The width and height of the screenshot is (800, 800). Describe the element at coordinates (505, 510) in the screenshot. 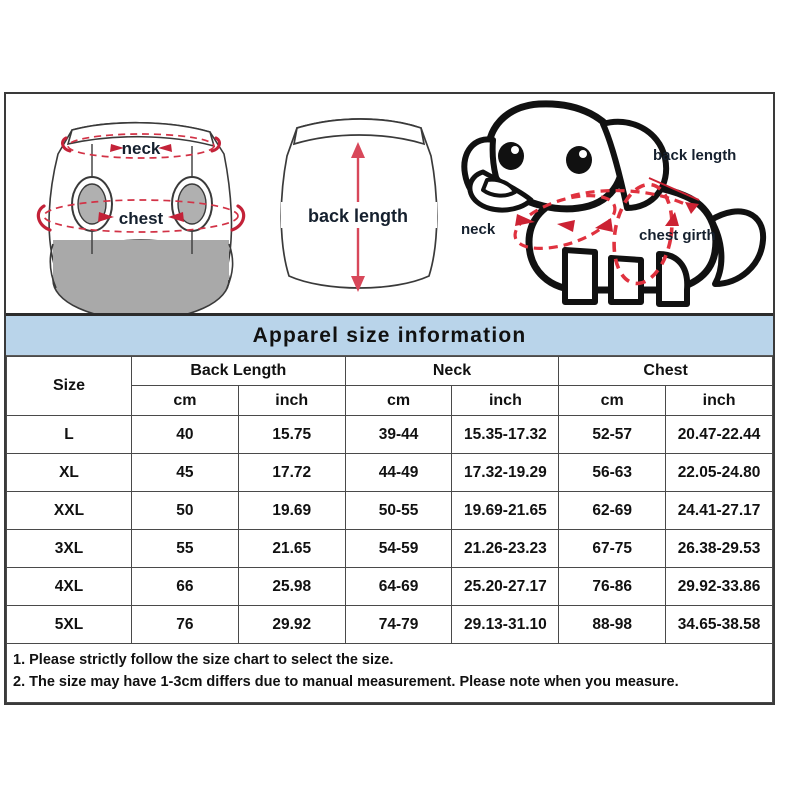

I see `cell-neck-in: 19.69-21.65` at that location.